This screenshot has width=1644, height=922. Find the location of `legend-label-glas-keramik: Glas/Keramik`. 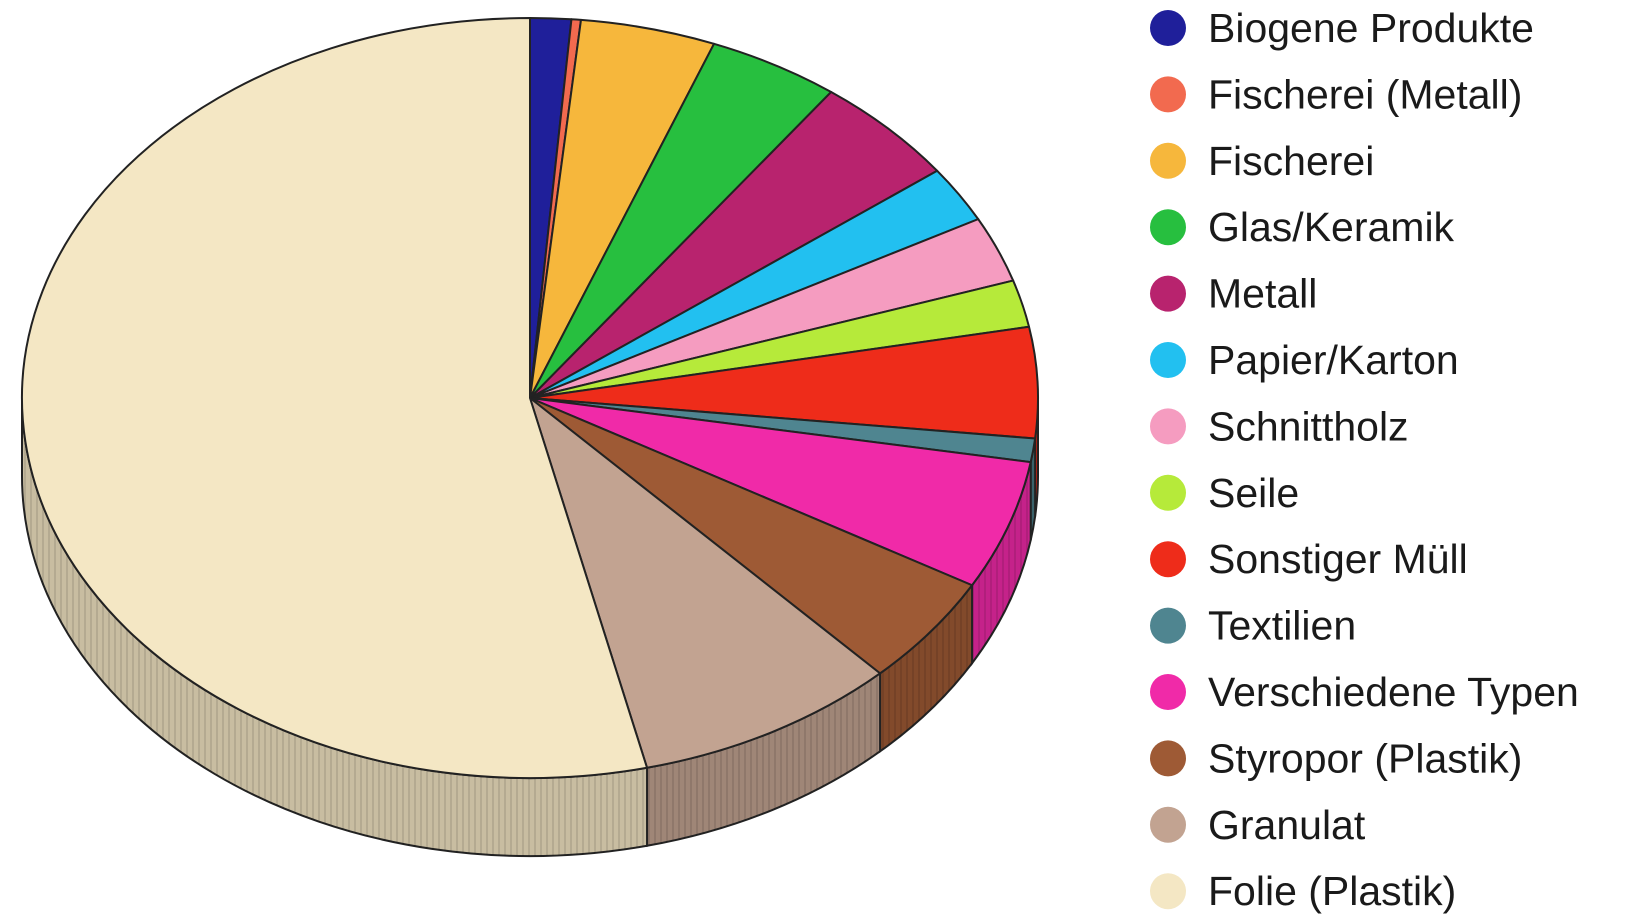

legend-label-glas-keramik: Glas/Keramik is located at coordinates (1331, 227).